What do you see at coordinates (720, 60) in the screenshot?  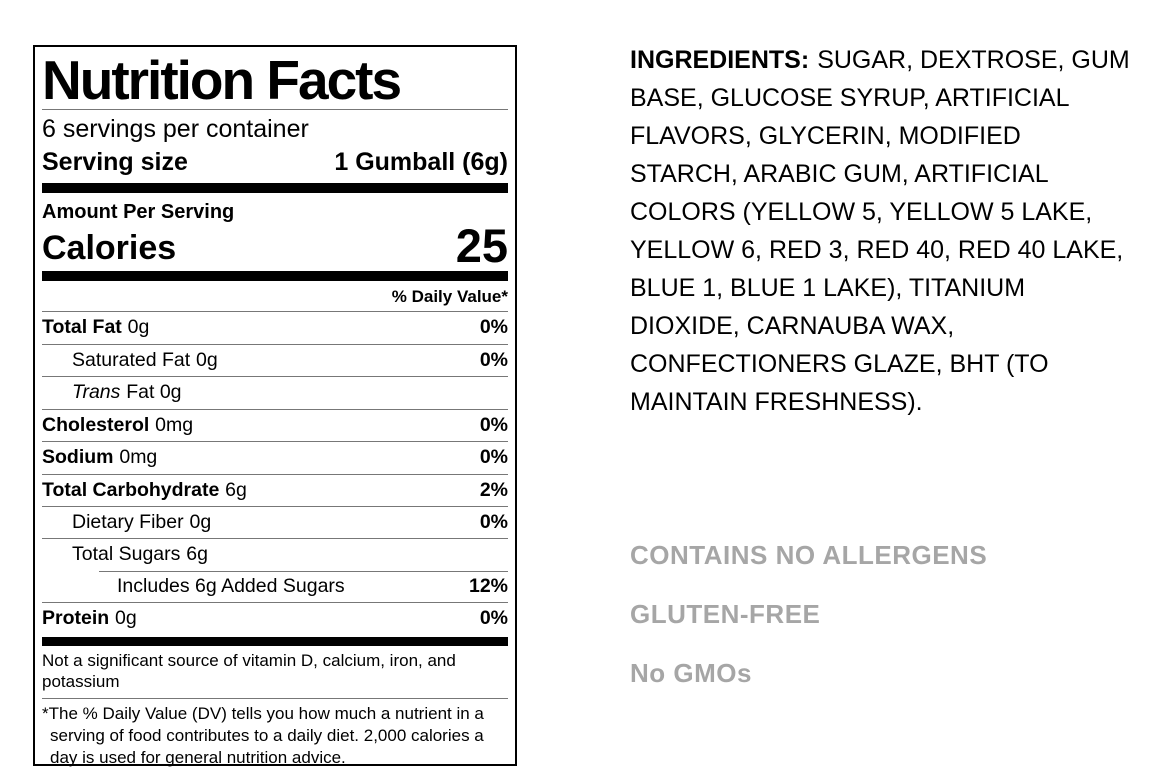 I see `ingredients-heading: INGREDIENTS:` at bounding box center [720, 60].